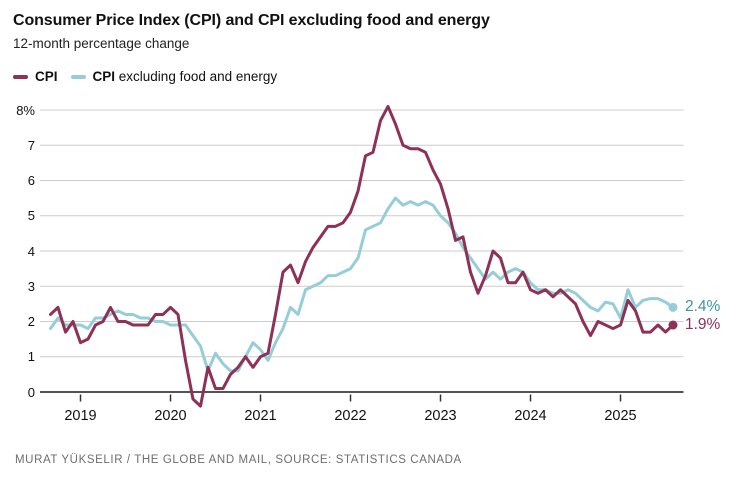 Image resolution: width=749 pixels, height=478 pixels. What do you see at coordinates (25, 110) in the screenshot?
I see `y-axis-tick-label: 8%` at bounding box center [25, 110].